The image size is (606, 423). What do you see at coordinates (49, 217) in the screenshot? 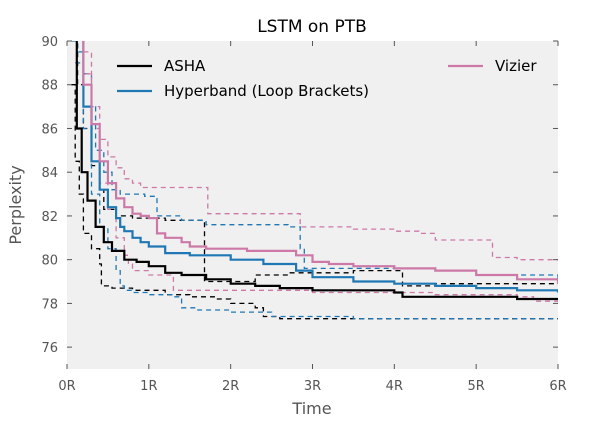
I see `y-tick-label: 82` at bounding box center [49, 217].